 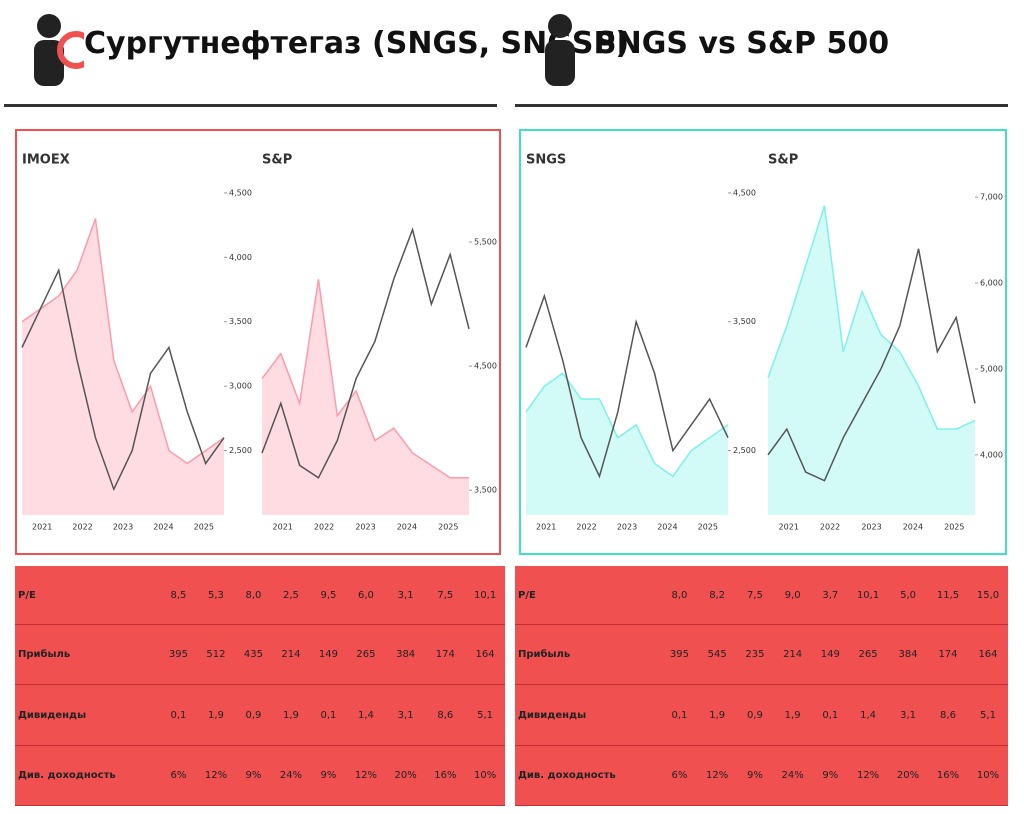 What do you see at coordinates (744, 450) in the screenshot?
I see `y-tick-label: 2,500` at bounding box center [744, 450].